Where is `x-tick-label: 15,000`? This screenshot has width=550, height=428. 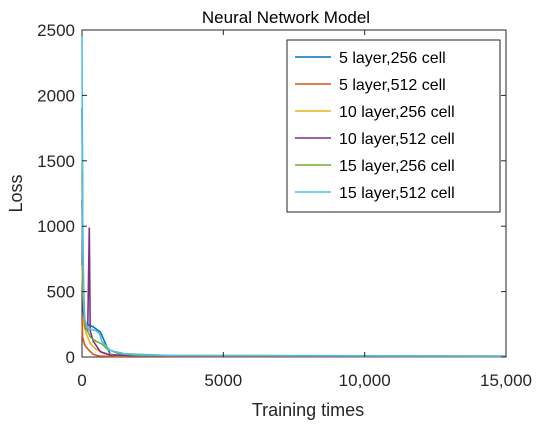 x-tick-label: 15,000 is located at coordinates (506, 380).